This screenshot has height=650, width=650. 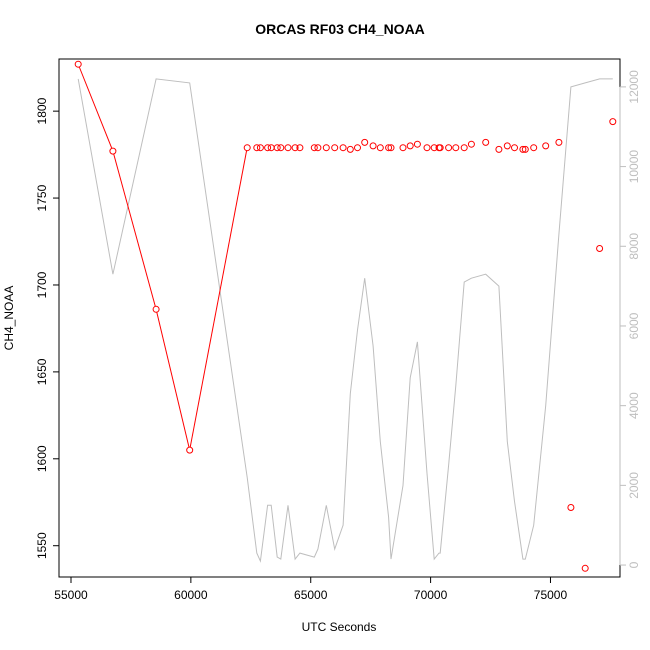 I want to click on y-axis-right: 0 2000 4000 6000 8000 10000 12000, so click(x=630, y=319).